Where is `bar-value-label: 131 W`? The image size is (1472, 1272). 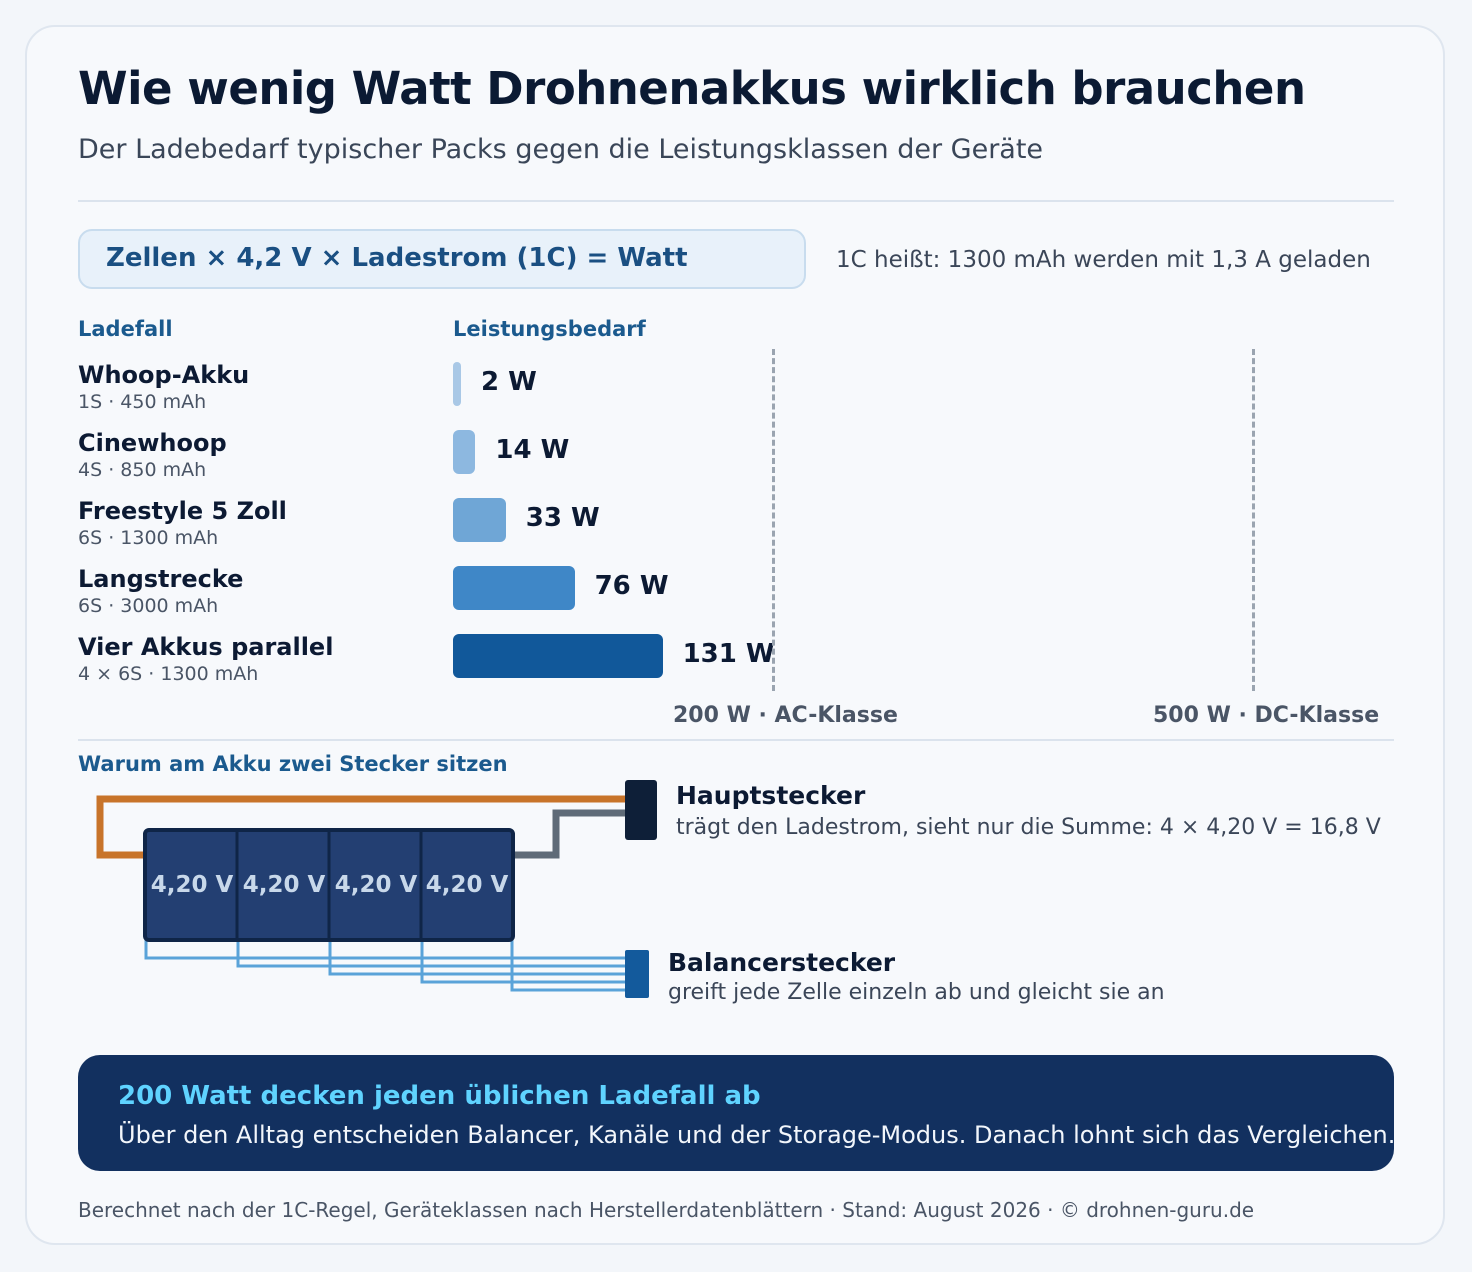 bar-value-label: 131 W is located at coordinates (728, 654).